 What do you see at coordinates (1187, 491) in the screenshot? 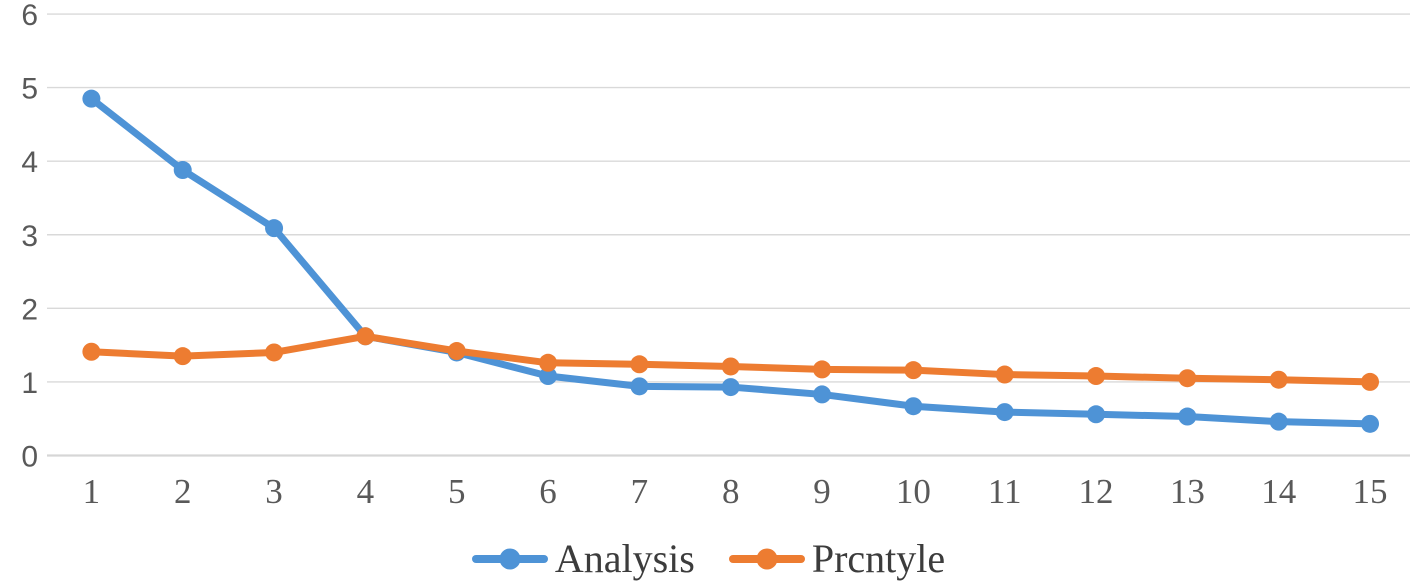
I see `x-tick-label: 13` at bounding box center [1187, 491].